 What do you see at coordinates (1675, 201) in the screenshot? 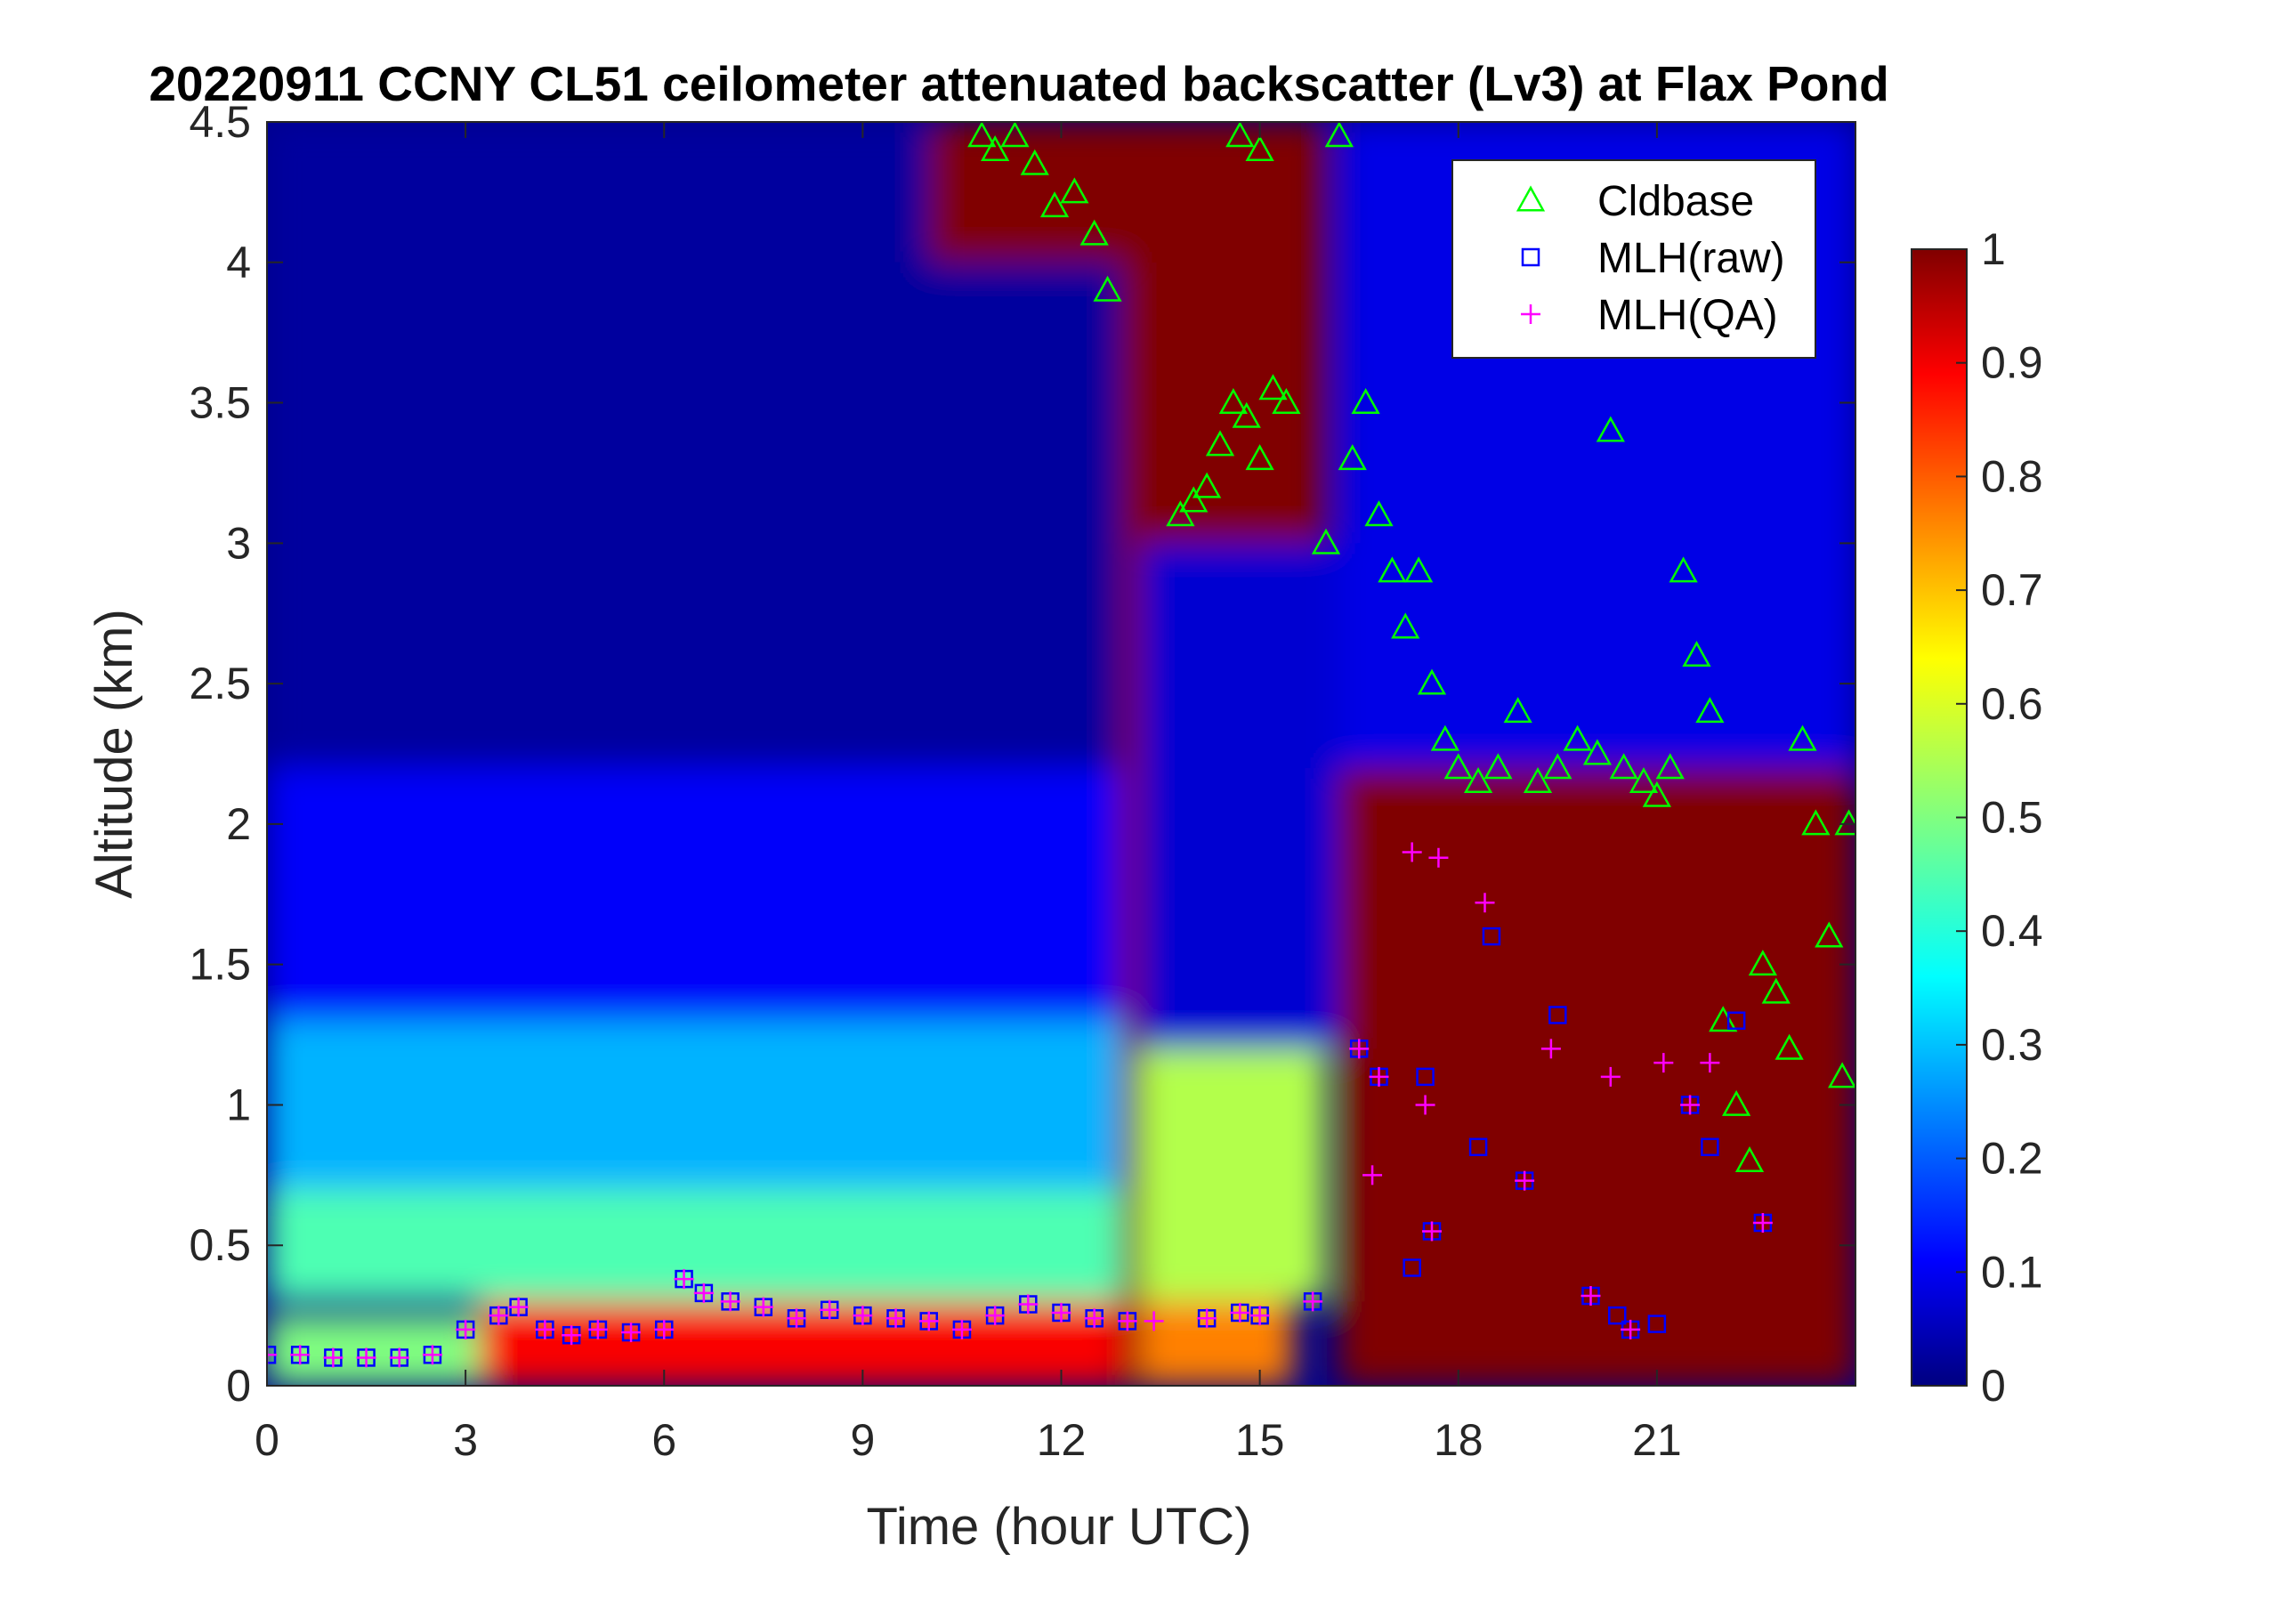
I see `legend-label: Cldbase` at bounding box center [1675, 201].